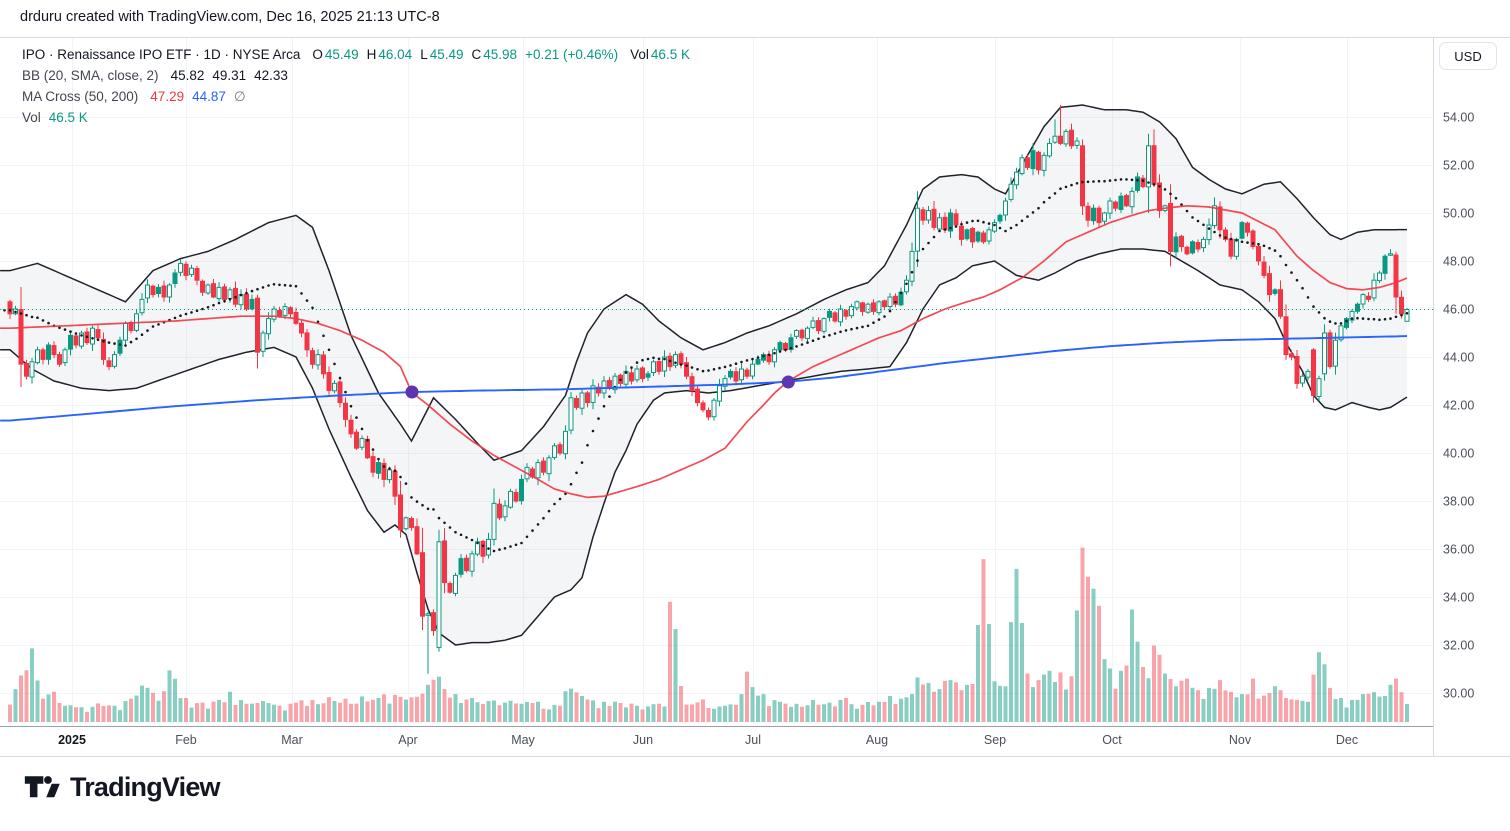  I want to click on price-axis-label: 30.00, so click(1458, 694).